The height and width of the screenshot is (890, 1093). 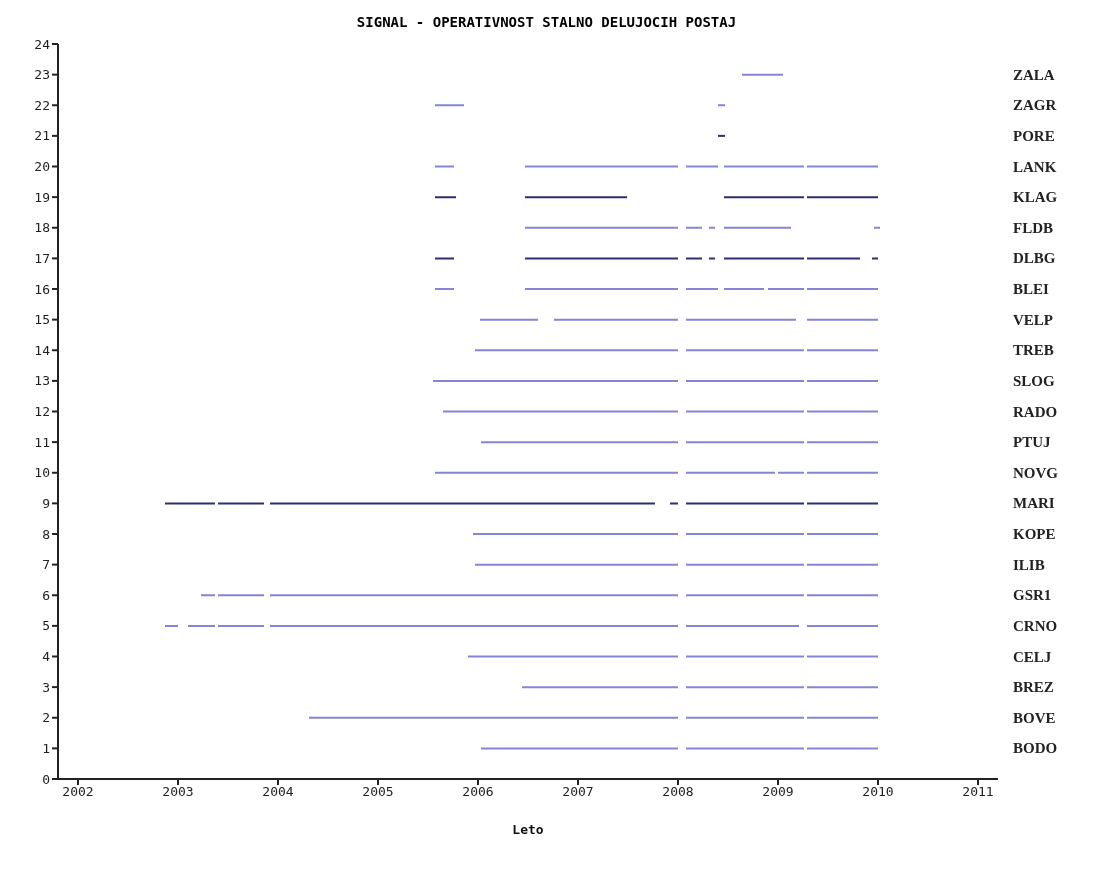 What do you see at coordinates (42, 228) in the screenshot?
I see `y-tick-label: 18` at bounding box center [42, 228].